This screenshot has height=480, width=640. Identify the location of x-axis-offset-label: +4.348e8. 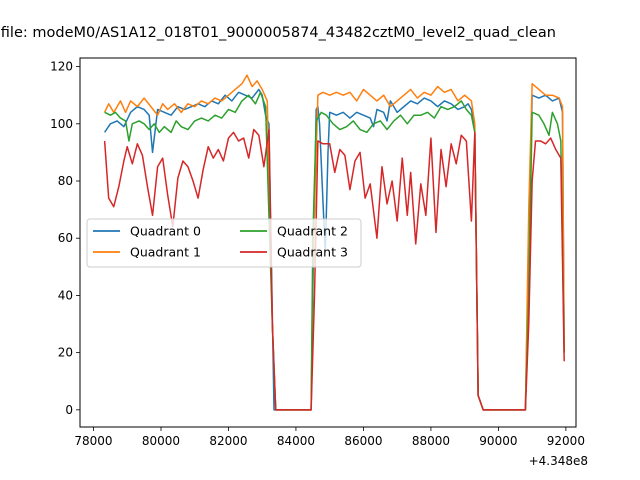
(558, 461).